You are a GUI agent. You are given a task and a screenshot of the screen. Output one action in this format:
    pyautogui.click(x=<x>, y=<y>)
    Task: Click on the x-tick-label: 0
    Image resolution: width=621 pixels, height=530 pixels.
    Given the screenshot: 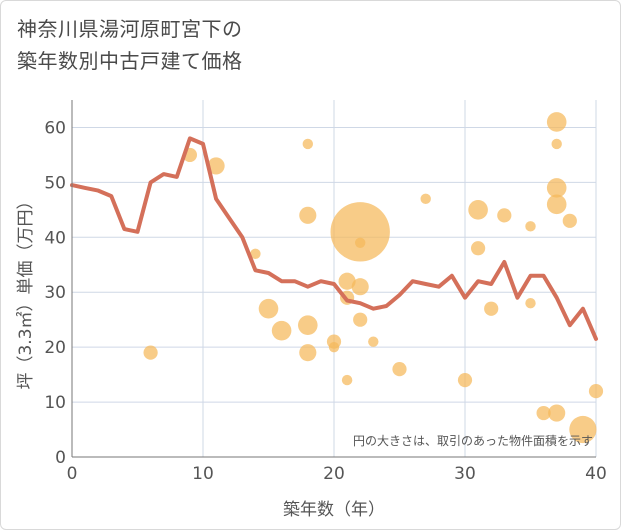 What is the action you would take?
    pyautogui.click(x=72, y=474)
    